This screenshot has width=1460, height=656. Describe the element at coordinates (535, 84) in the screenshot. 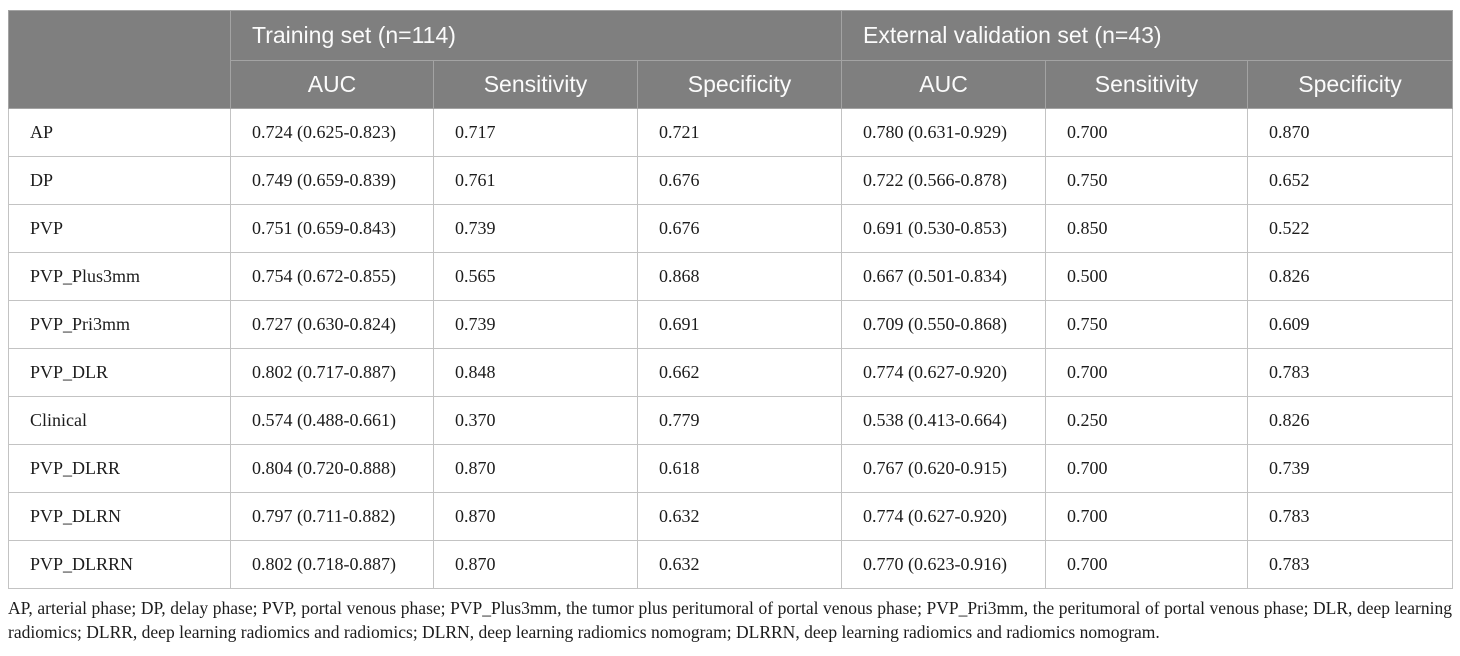

I see `column-header-training-sensitivity: Sensitivity` at that location.